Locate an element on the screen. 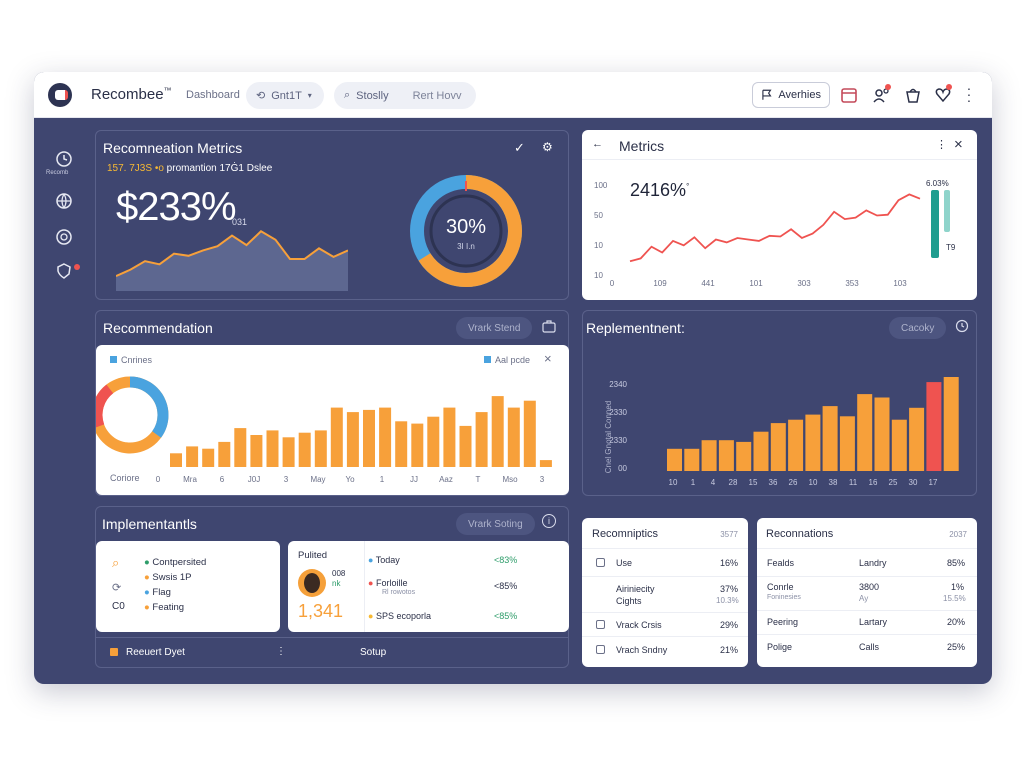 The width and height of the screenshot is (1024, 768). calendar-icon is located at coordinates (849, 95).